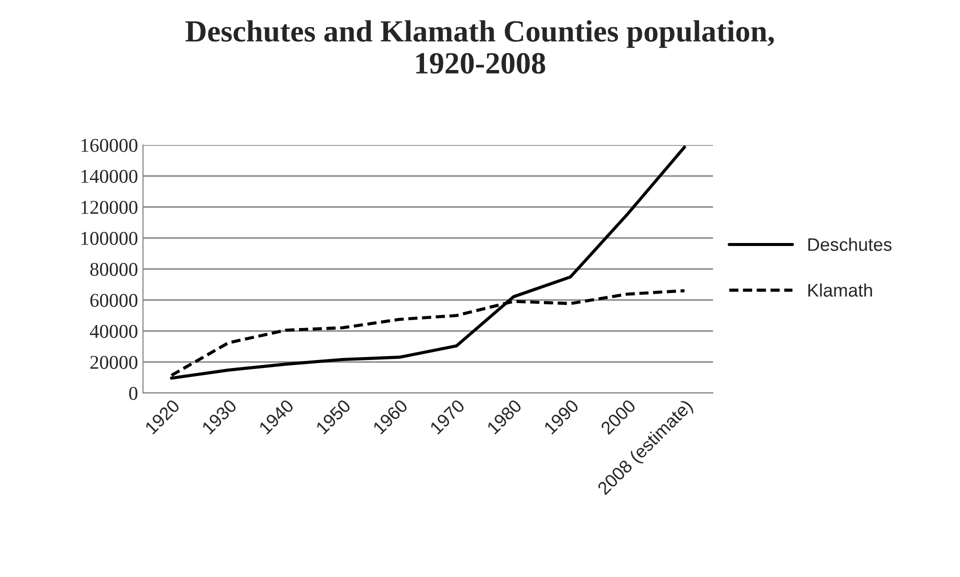  What do you see at coordinates (114, 269) in the screenshot?
I see `y-tick-label: 80000` at bounding box center [114, 269].